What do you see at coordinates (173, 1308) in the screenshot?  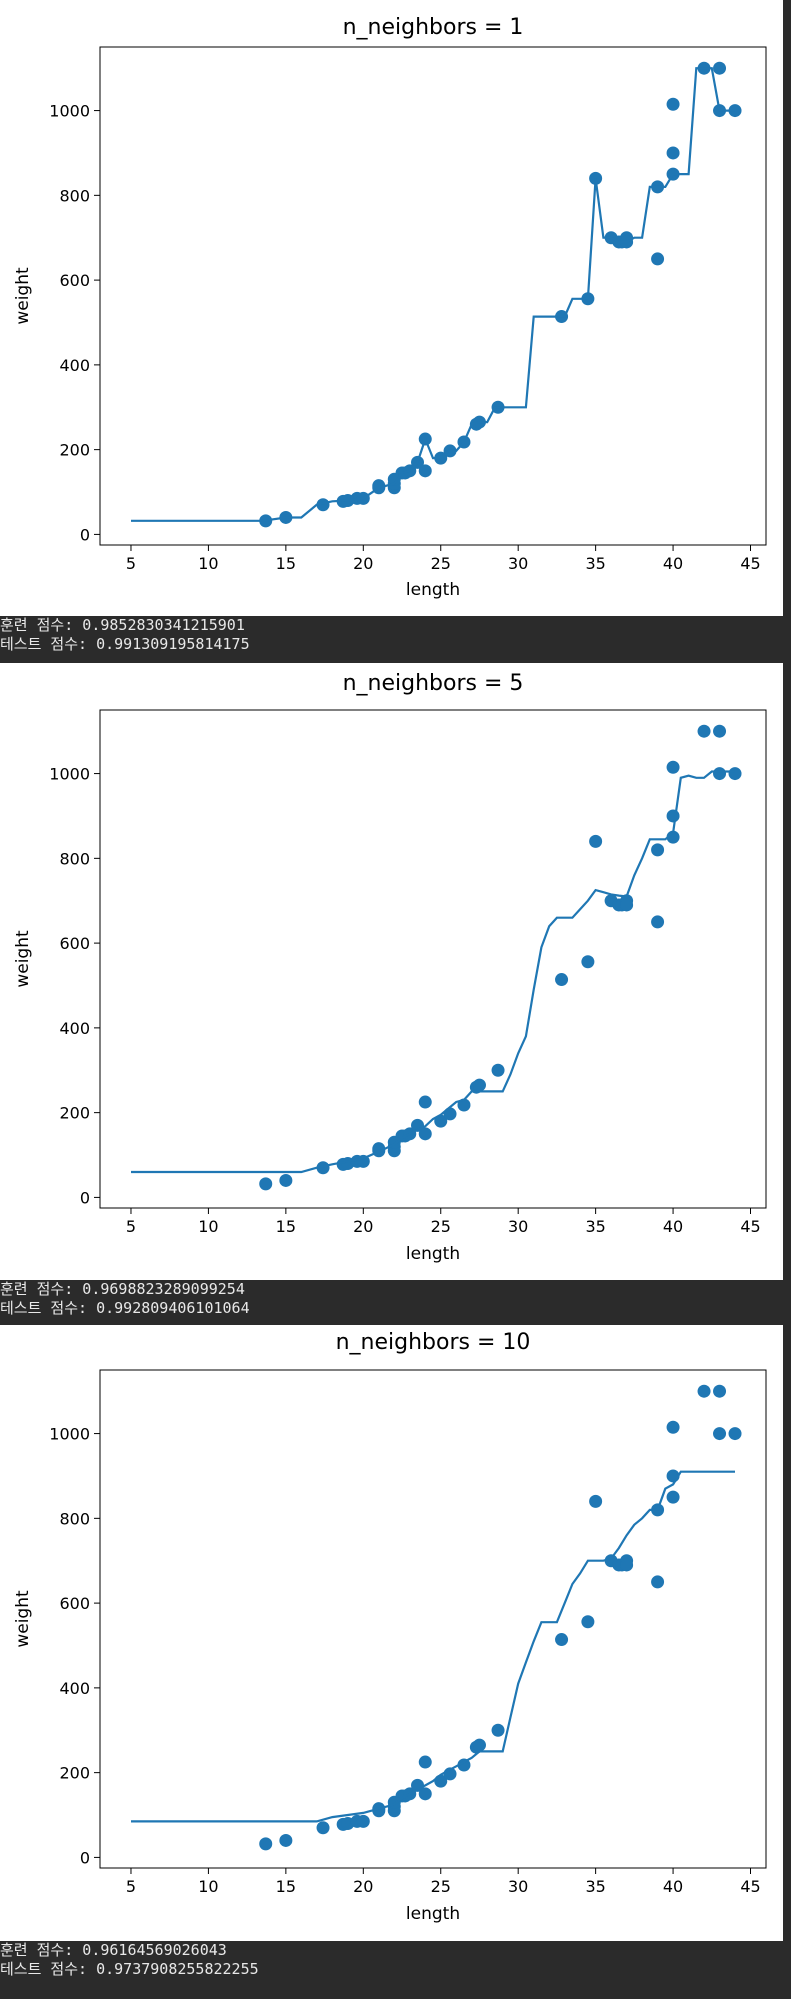 I see `test-score-value: 0.992809406101064` at bounding box center [173, 1308].